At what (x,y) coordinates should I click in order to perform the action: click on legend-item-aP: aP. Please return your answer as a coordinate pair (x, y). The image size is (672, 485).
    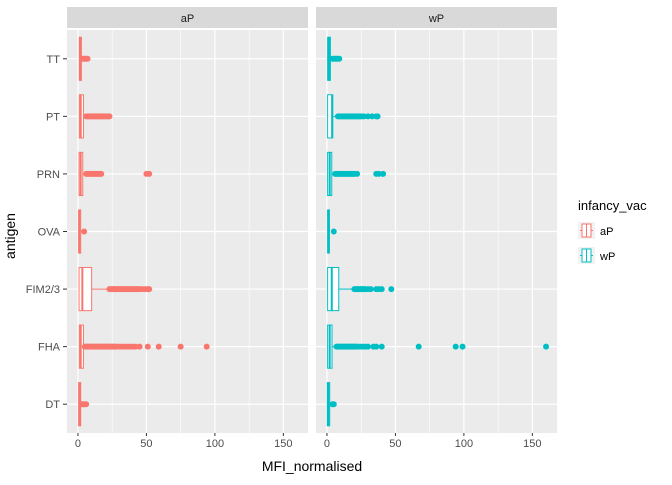
    Looking at the image, I should click on (595, 230).